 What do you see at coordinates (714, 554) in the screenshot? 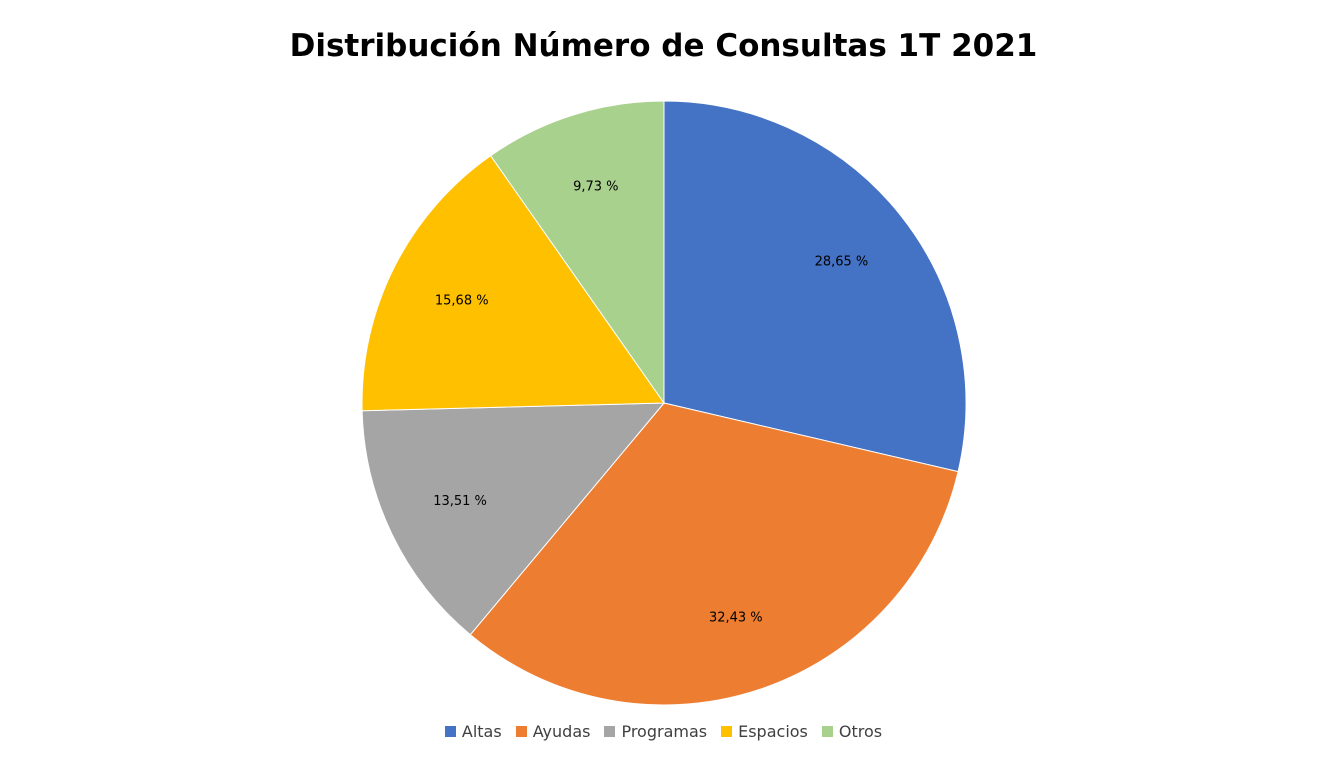
I see `pie-slice-ayudas` at bounding box center [714, 554].